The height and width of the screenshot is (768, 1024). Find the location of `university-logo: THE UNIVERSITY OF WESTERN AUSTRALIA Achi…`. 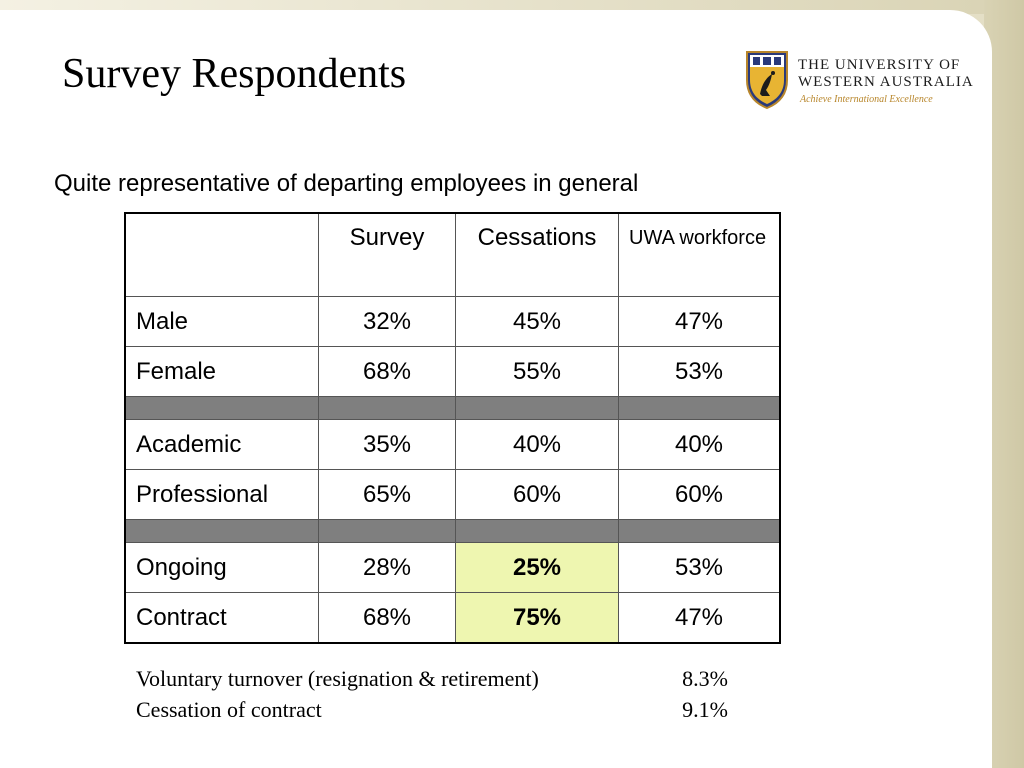

university-logo: THE UNIVERSITY OF WESTERN AUSTRALIA Achi… is located at coordinates (858, 81).